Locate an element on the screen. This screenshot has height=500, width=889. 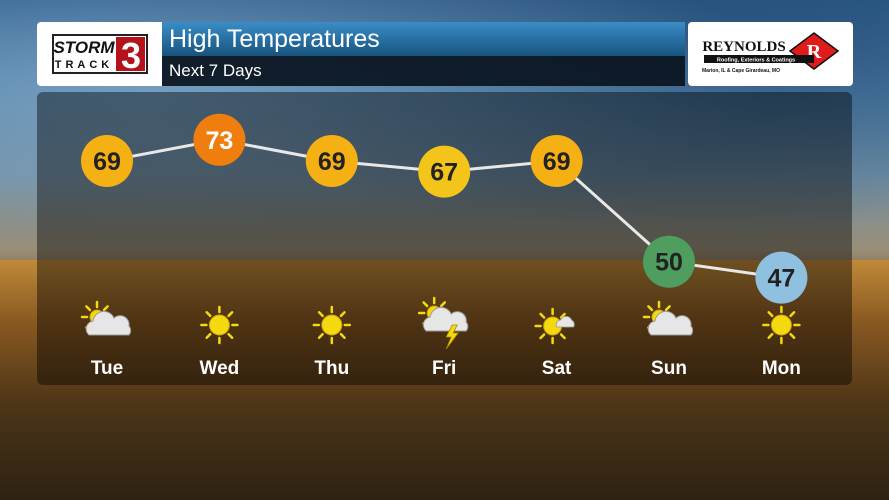
day-label: Sun is located at coordinates (669, 368).